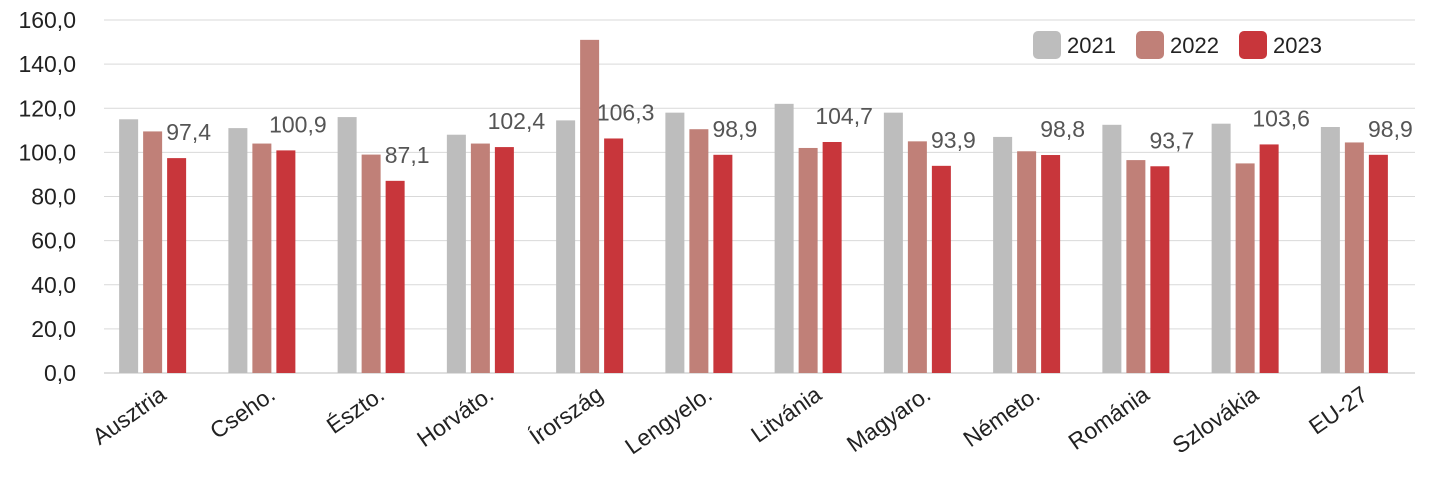  What do you see at coordinates (47, 108) in the screenshot?
I see `y-tick-label: 120,0` at bounding box center [47, 108].